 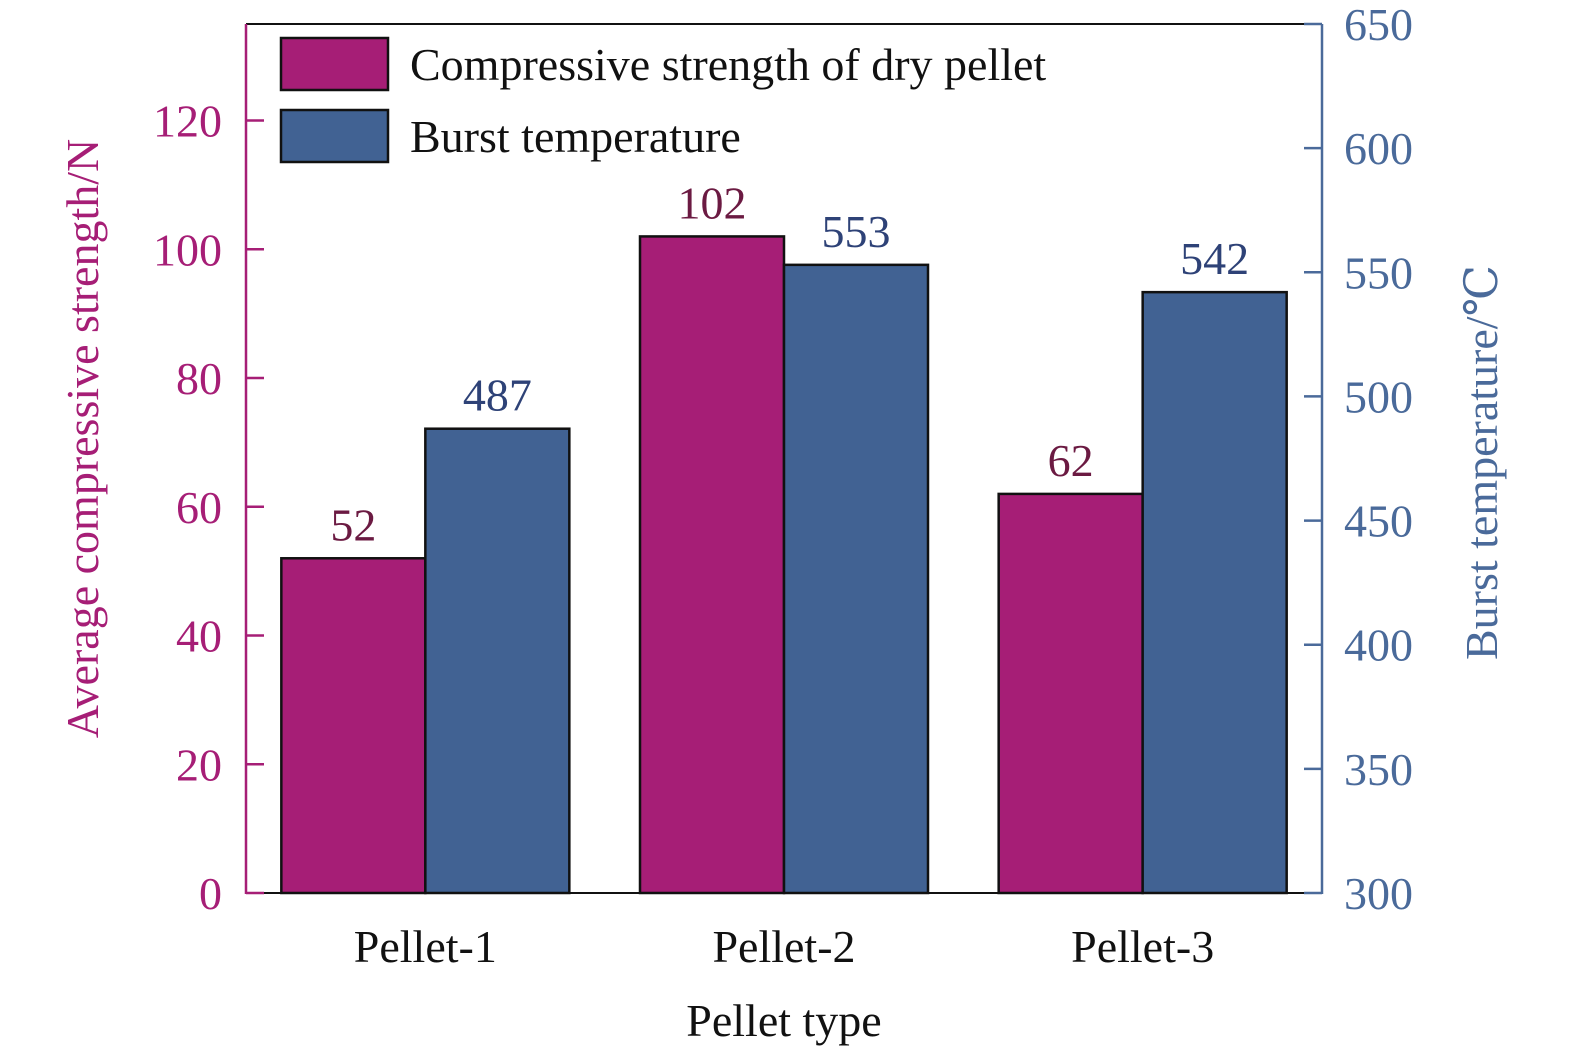 I want to click on y-left-tick-label: 60, so click(x=199, y=507).